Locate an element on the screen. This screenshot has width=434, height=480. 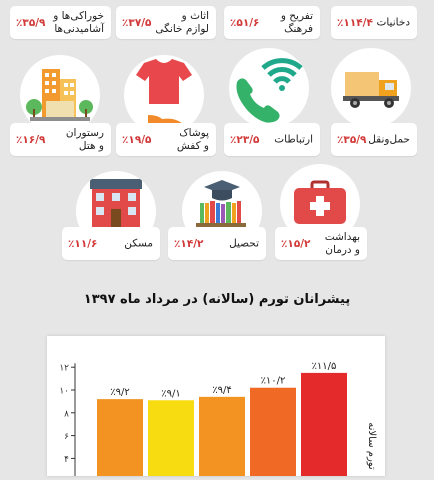
category-card-restaurant: رستوران و هتل ٪۱۶/۹ is located at coordinates (60, 139).